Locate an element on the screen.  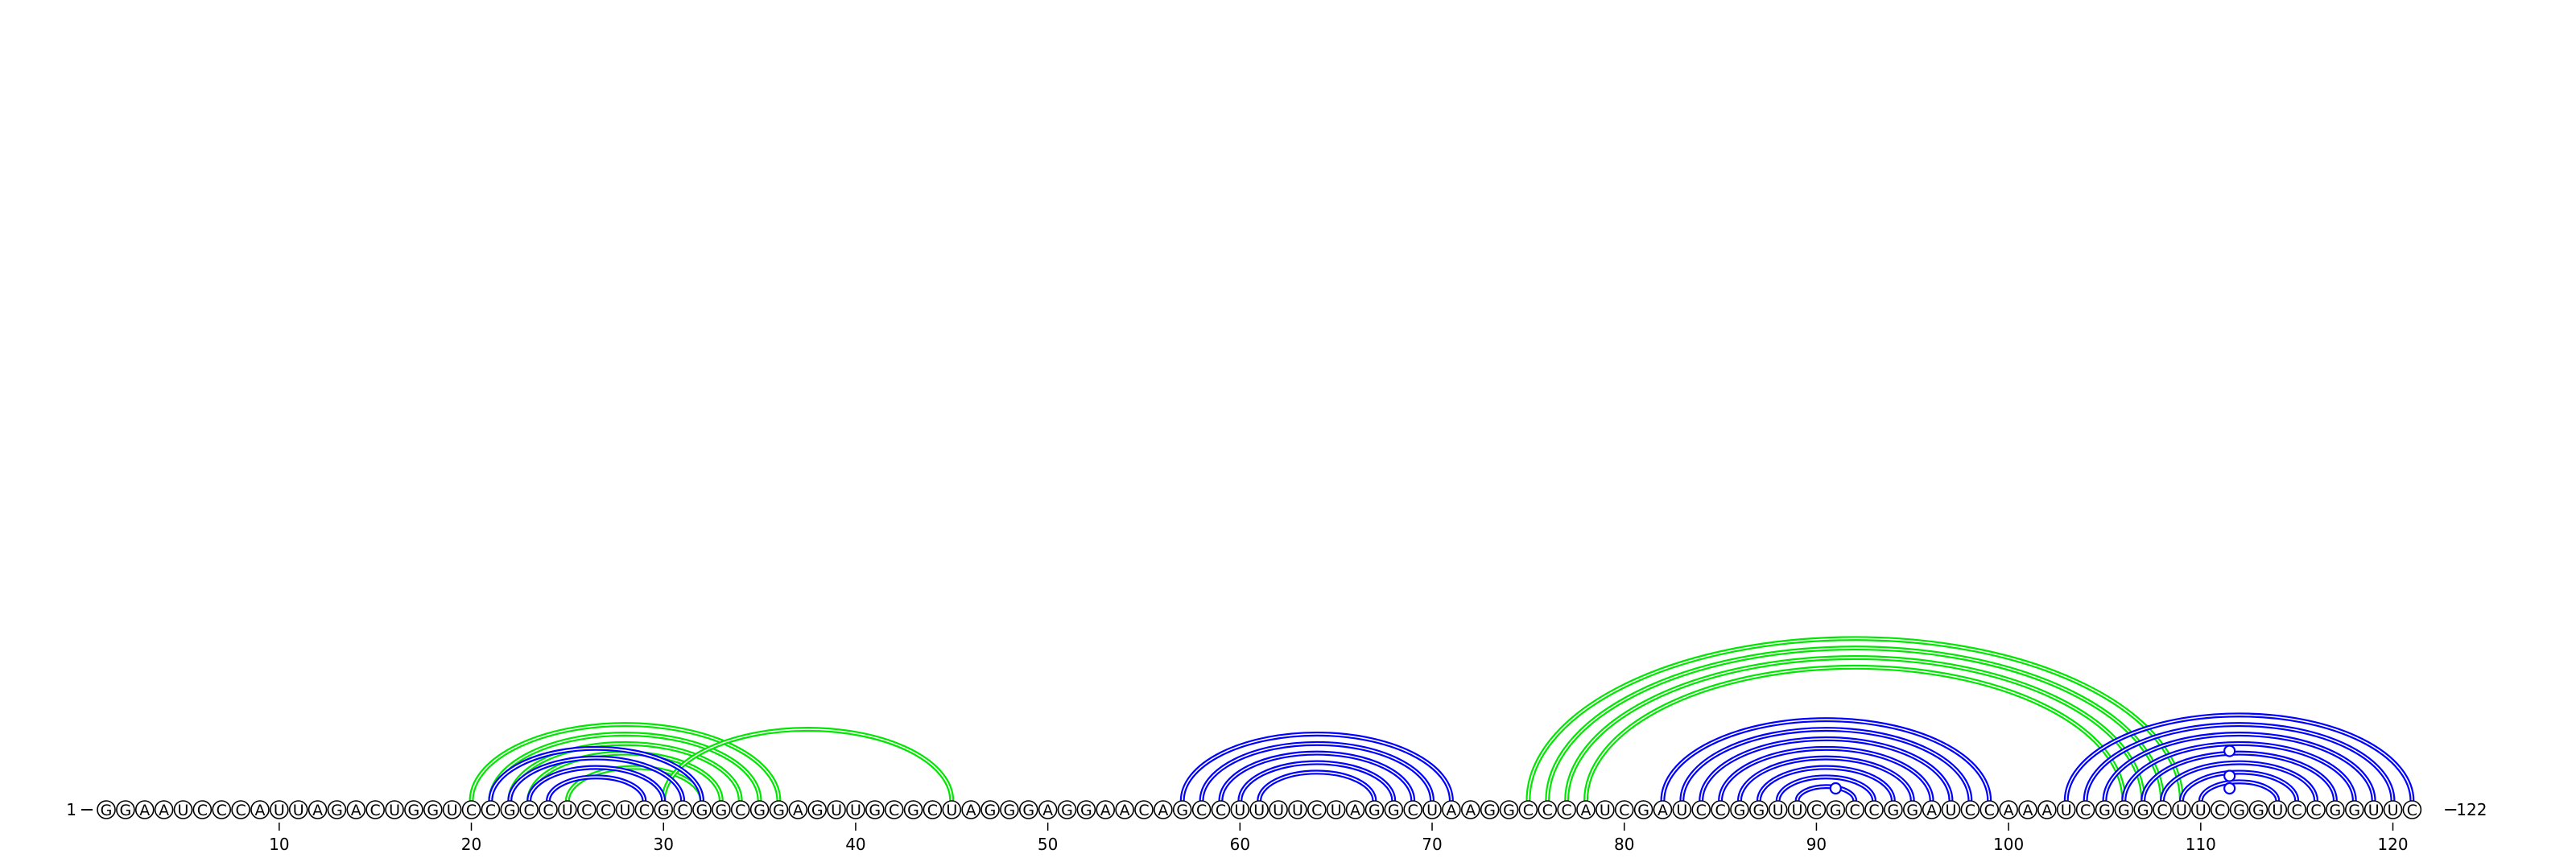
tick-label: 40 is located at coordinates (855, 845).